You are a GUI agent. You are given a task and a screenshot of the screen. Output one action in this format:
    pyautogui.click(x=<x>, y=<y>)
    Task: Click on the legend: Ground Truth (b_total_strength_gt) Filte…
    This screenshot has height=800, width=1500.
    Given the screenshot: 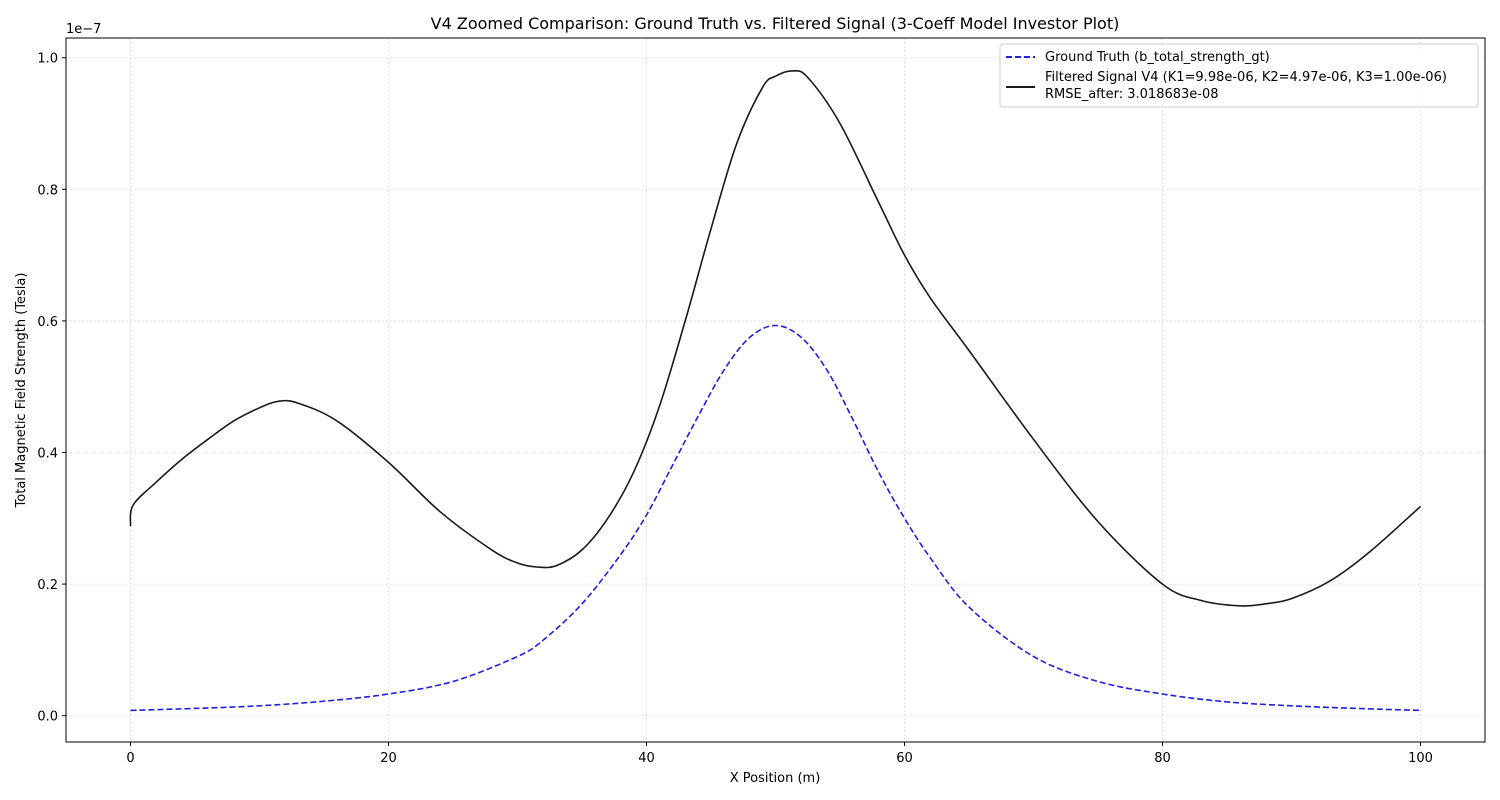 What is the action you would take?
    pyautogui.click(x=1239, y=75)
    